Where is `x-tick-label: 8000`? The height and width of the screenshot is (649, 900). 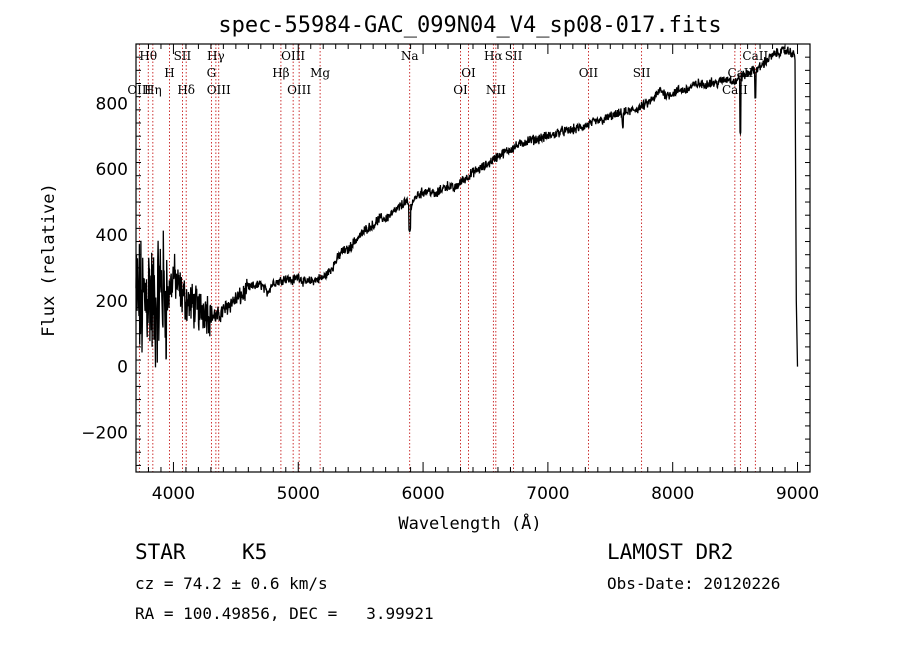
x-tick-label: 8000 is located at coordinates (672, 494).